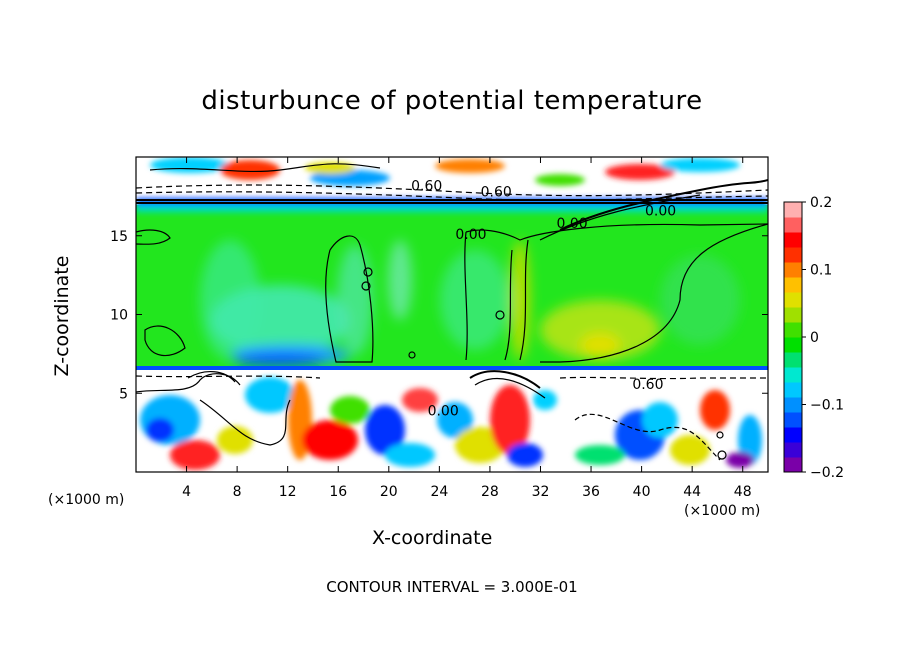 Image resolution: width=904 pixels, height=654 pixels. What do you see at coordinates (821, 271) in the screenshot?
I see `colorbar-tick-label: 0.1` at bounding box center [821, 271].